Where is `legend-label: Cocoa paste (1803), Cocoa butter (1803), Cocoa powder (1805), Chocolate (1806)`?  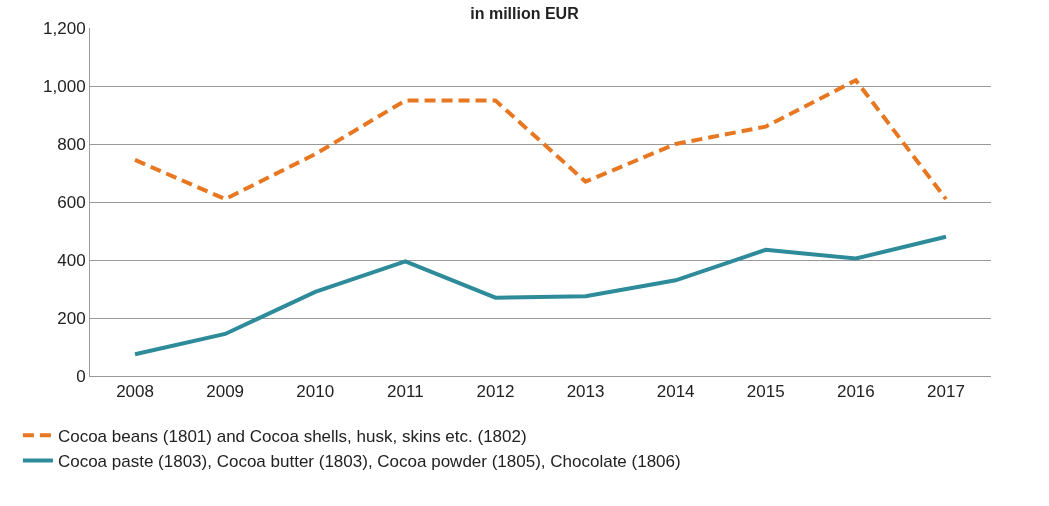 legend-label: Cocoa paste (1803), Cocoa butter (1803), Cocoa powder (1805), Chocolate (1806) is located at coordinates (369, 462).